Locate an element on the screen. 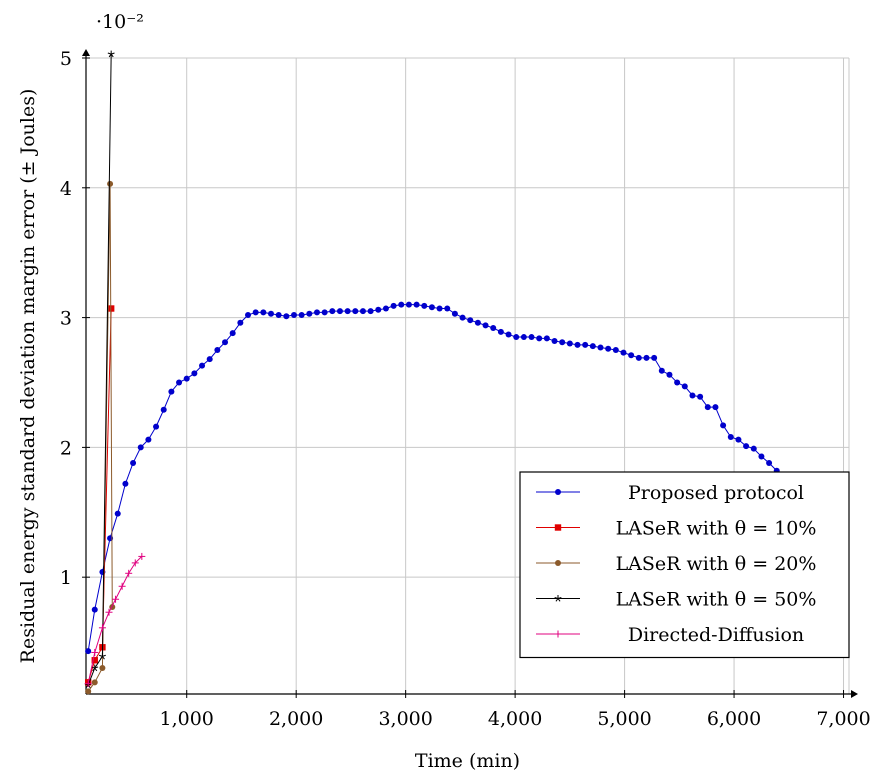  legend-item: Directed-Diffusion is located at coordinates (670, 635).